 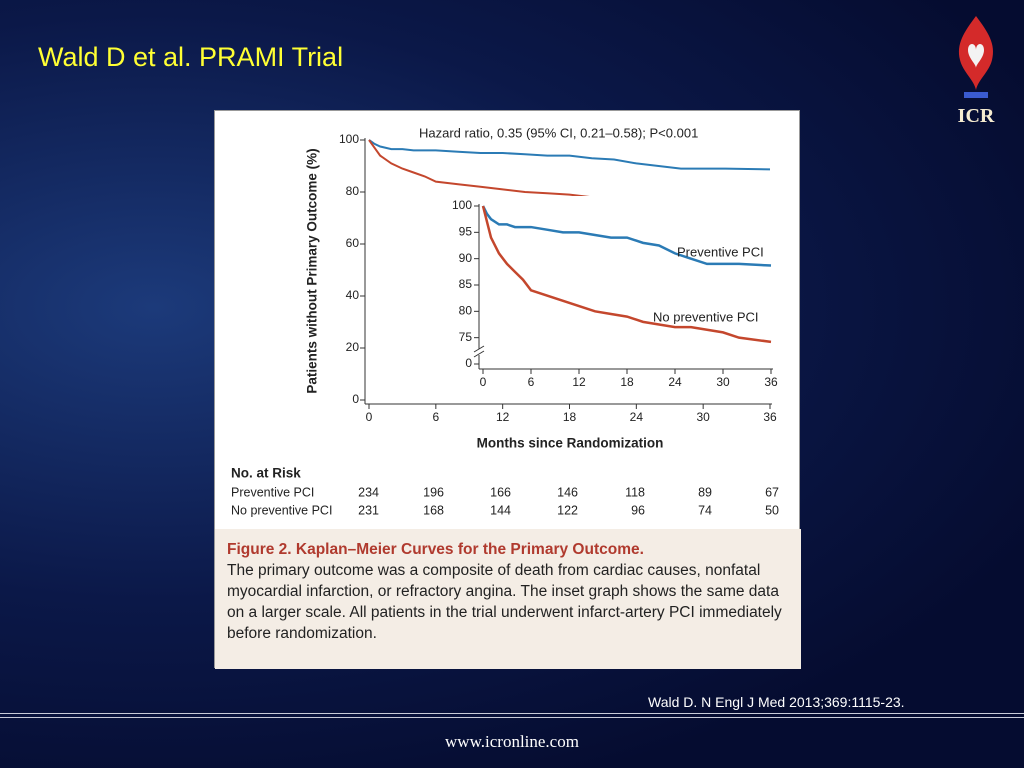 What do you see at coordinates (266, 473) in the screenshot?
I see `risk-title: No. at Risk` at bounding box center [266, 473].